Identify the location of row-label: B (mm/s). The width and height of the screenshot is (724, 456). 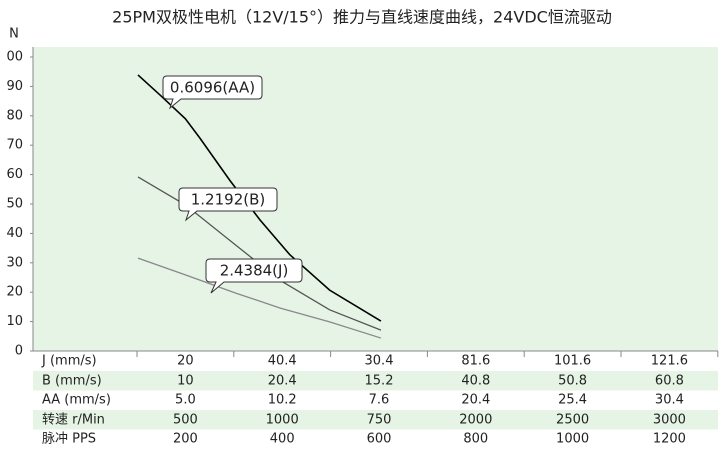
(72, 381).